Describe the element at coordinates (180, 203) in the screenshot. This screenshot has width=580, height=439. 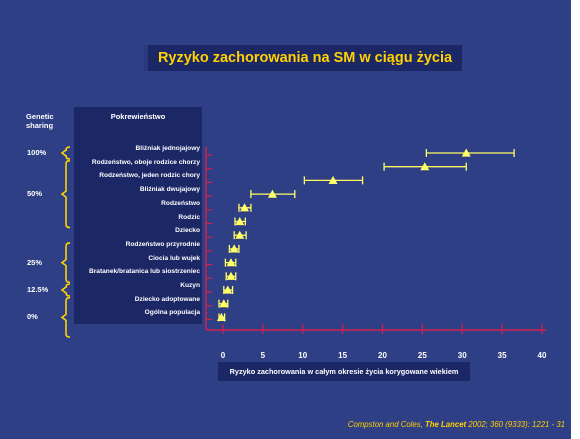
I see `relationship-label: Rodzeństwo` at that location.